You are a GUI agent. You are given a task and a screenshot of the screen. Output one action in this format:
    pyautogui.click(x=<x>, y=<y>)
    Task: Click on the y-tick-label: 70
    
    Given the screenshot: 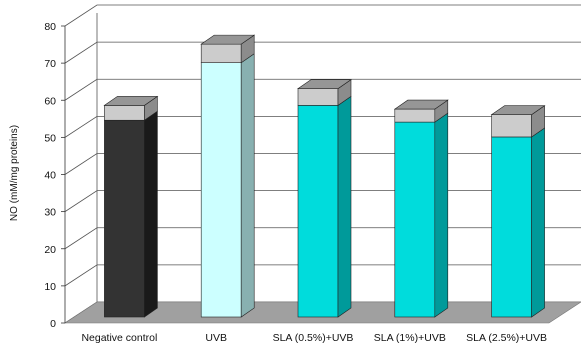 What is the action you would take?
    pyautogui.click(x=50, y=64)
    